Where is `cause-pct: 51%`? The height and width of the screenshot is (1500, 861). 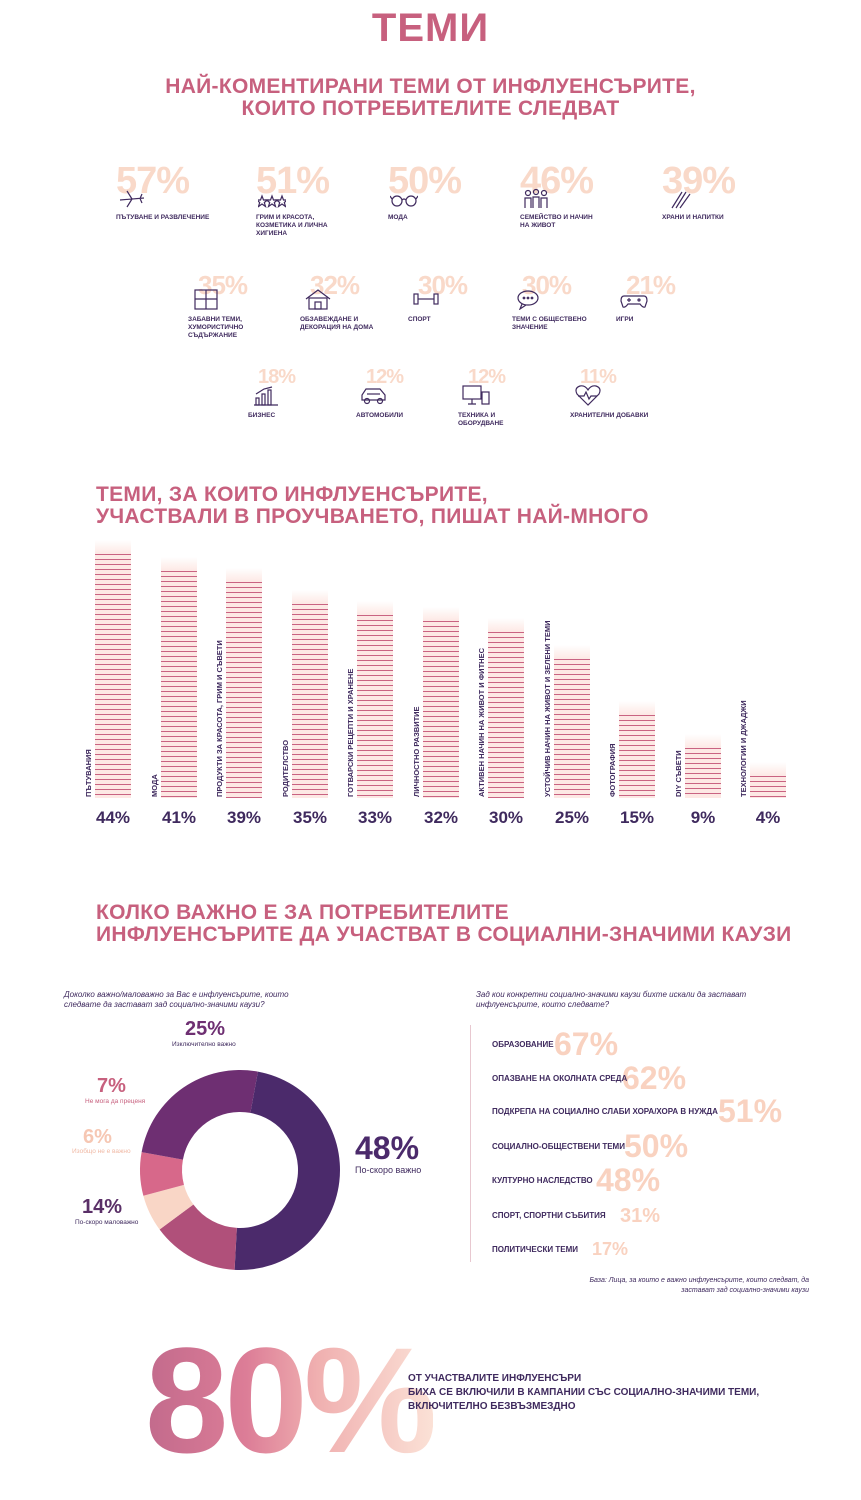 cause-pct: 51% is located at coordinates (750, 1111).